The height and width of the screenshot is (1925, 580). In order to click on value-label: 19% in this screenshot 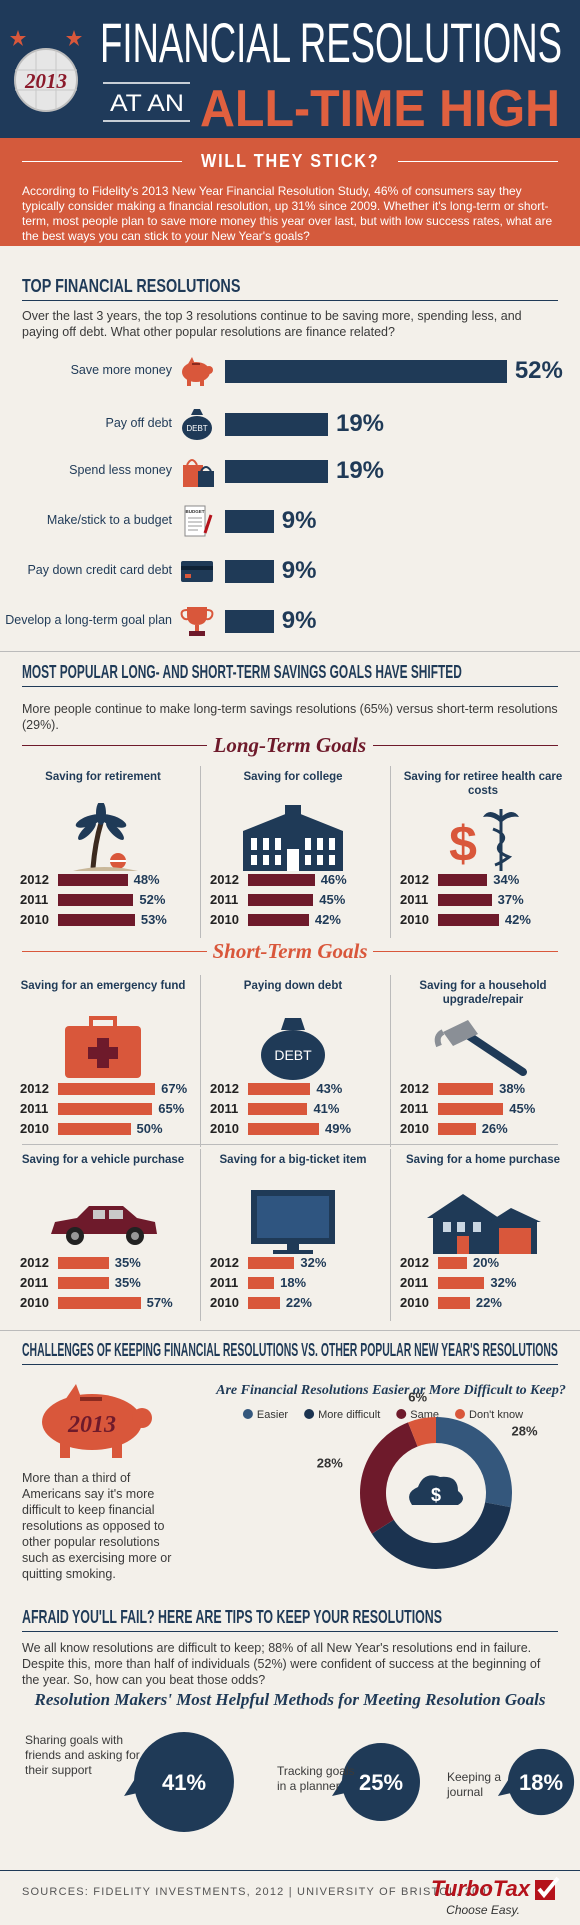, I will do `click(360, 423)`.